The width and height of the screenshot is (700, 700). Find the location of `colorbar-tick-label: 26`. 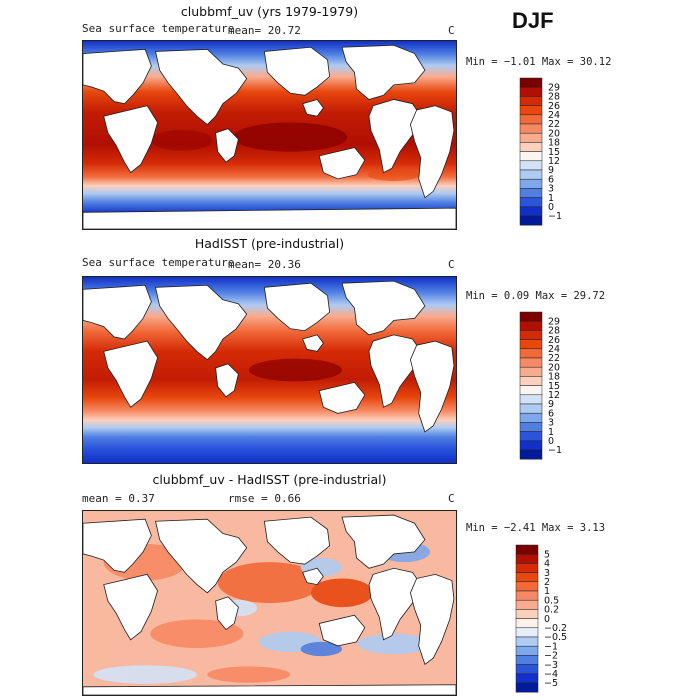

colorbar-tick-label: 26 is located at coordinates (554, 106).